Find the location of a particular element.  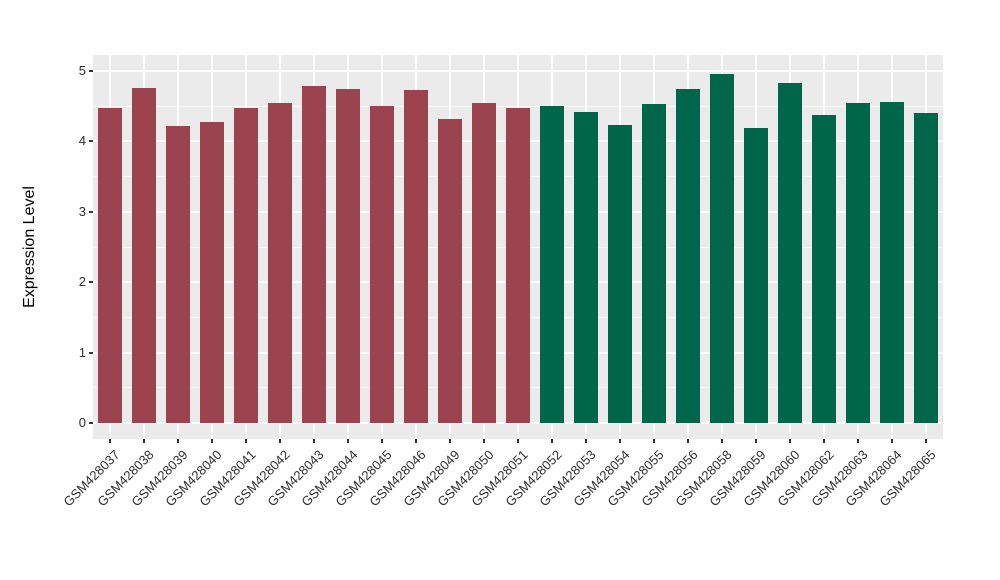

y-tick-label: 0 is located at coordinates (82, 422).